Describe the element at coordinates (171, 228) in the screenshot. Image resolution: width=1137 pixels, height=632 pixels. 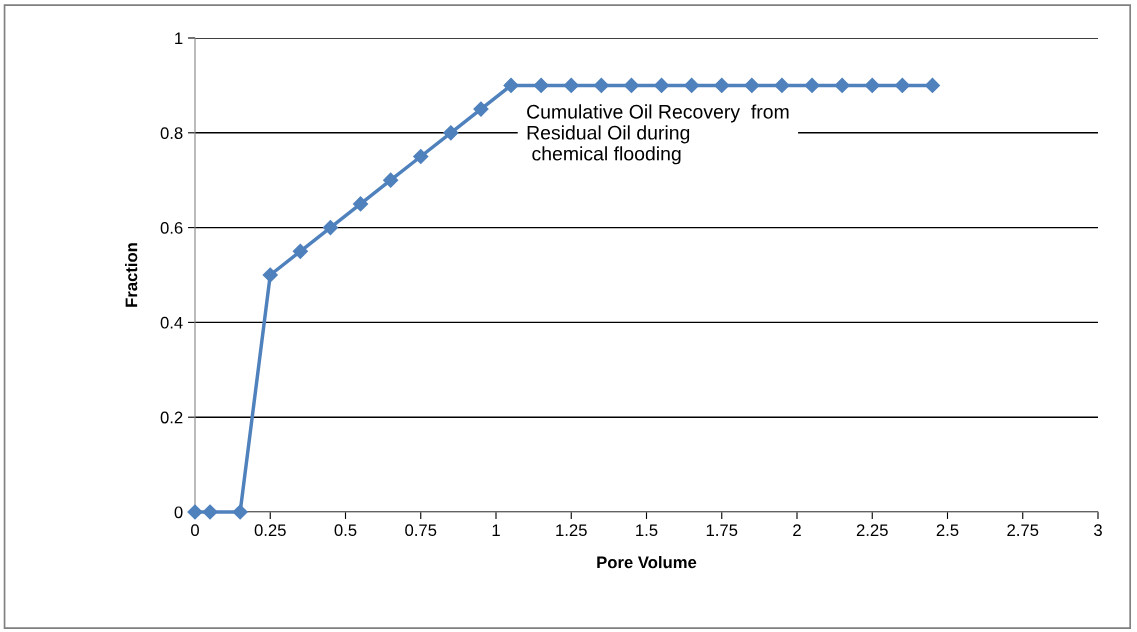
I see `y-tick-label: 0.6` at that location.